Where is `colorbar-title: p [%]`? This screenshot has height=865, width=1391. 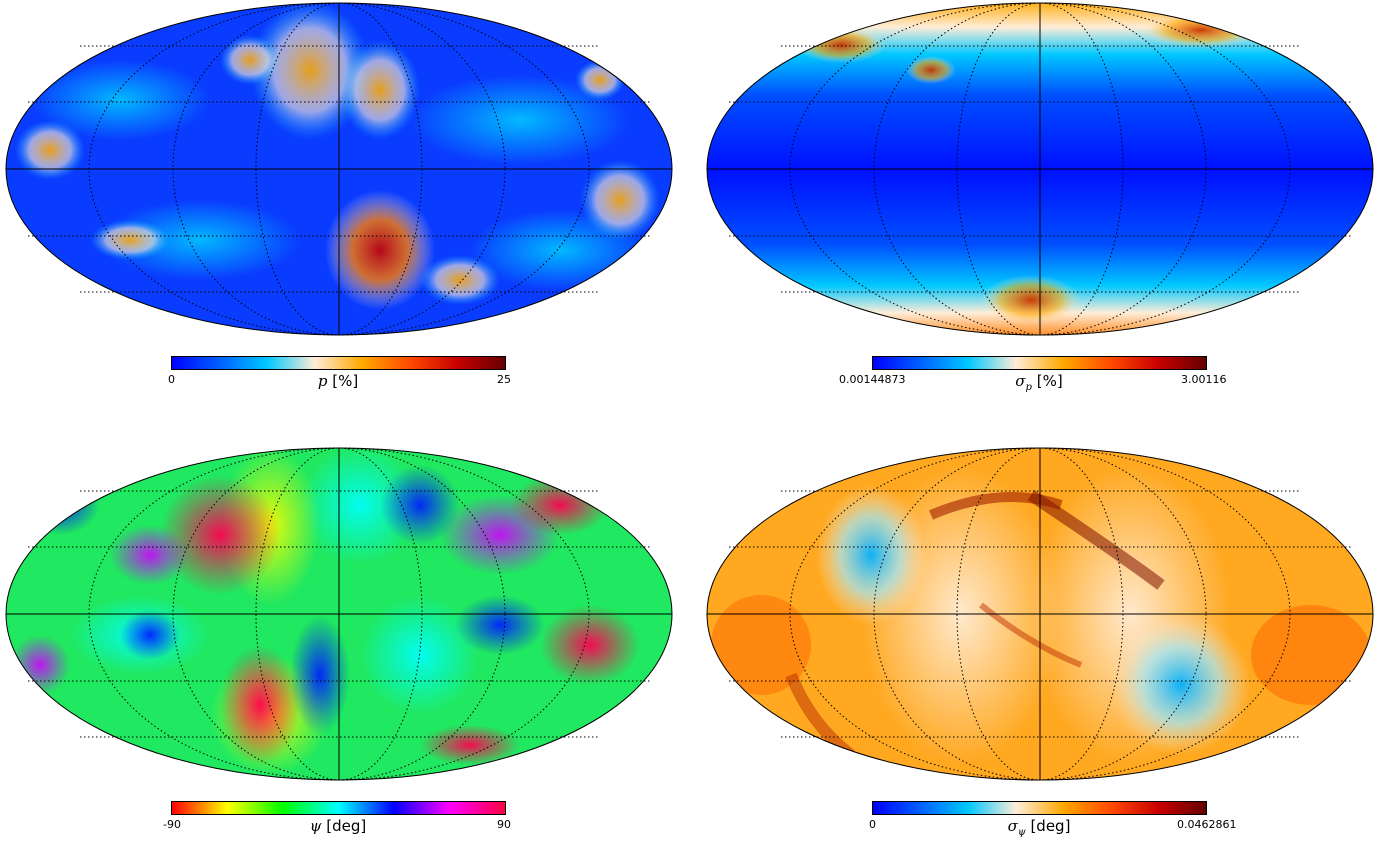
colorbar-title: p [%] is located at coordinates (338, 381).